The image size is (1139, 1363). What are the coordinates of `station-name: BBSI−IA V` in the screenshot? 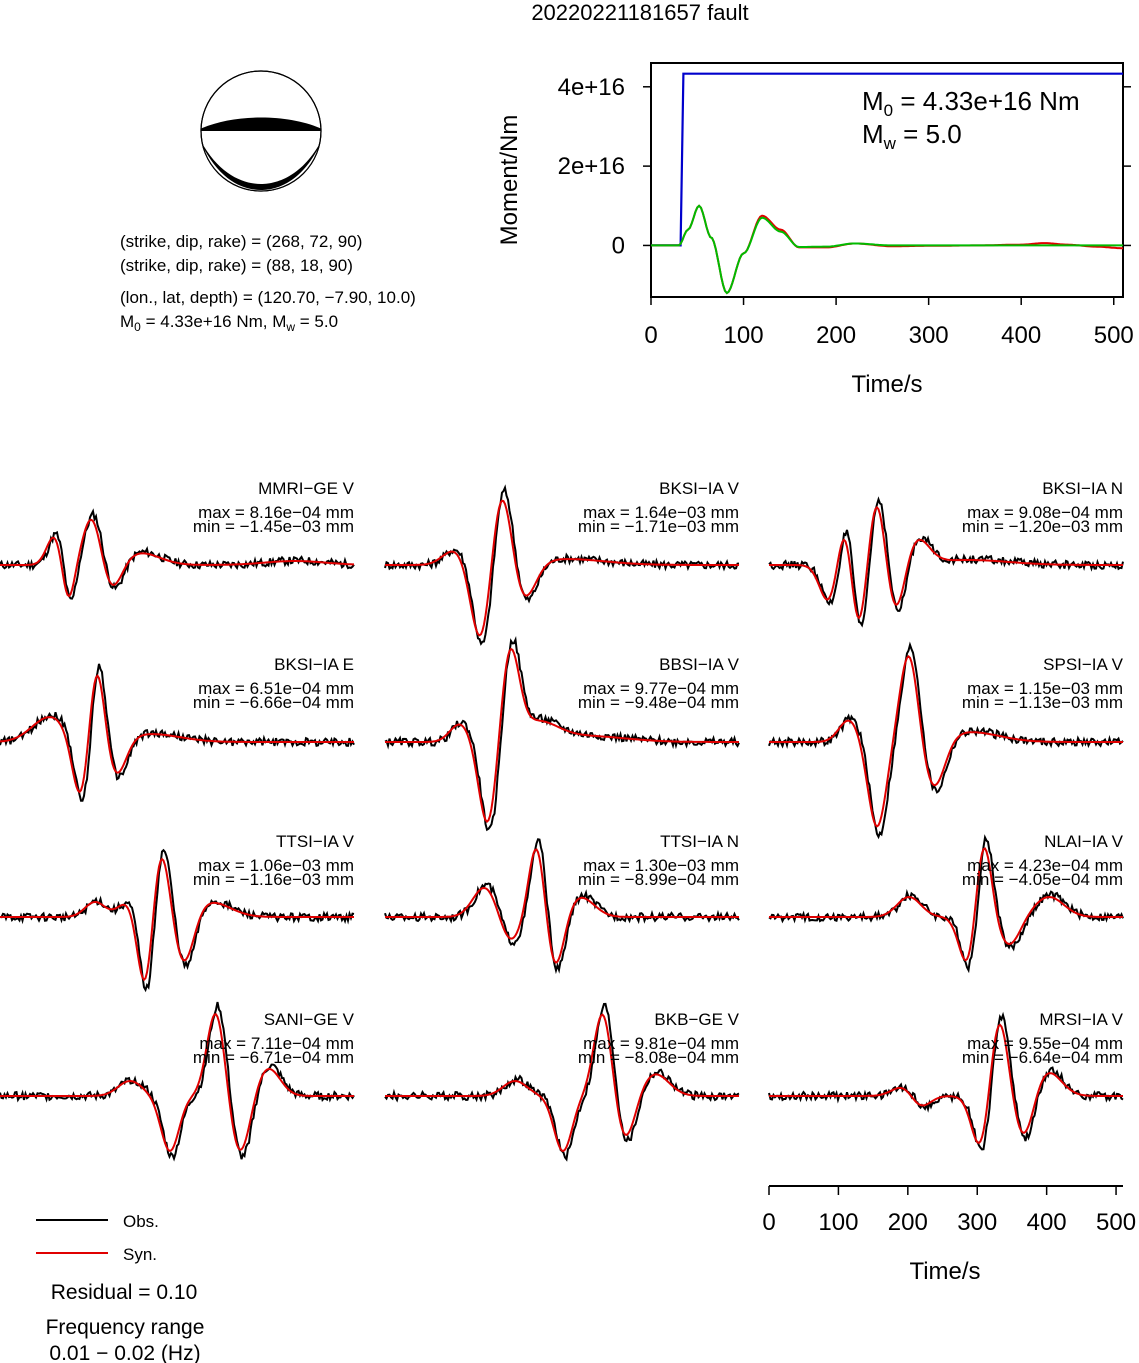 It's located at (699, 664).